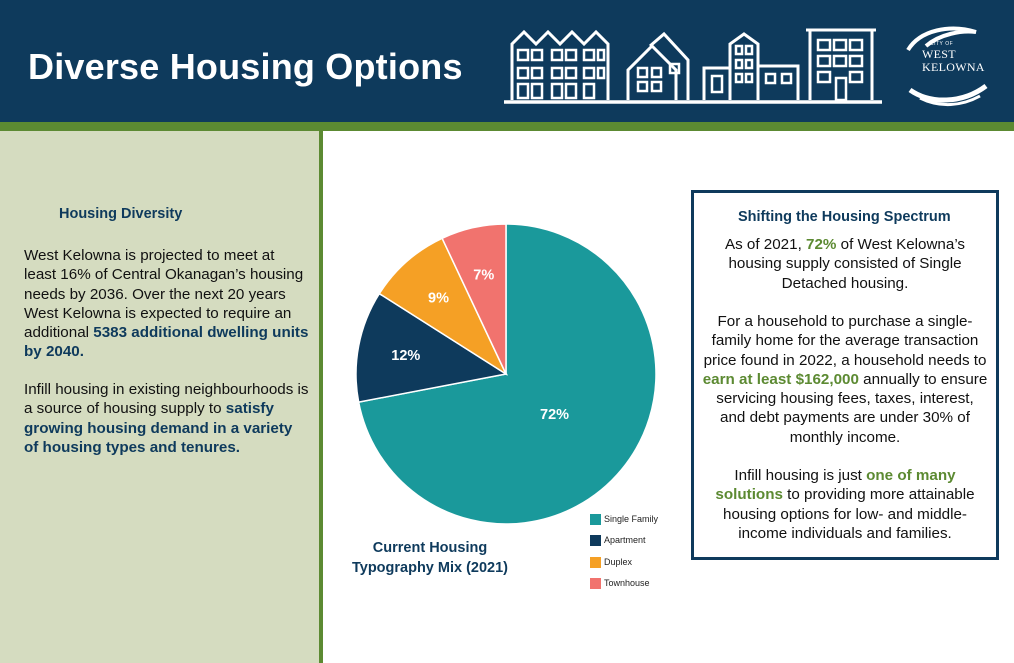 The height and width of the screenshot is (663, 1014). Describe the element at coordinates (121, 214) in the screenshot. I see `housing-diversity-heading: Housing Diversity` at that location.